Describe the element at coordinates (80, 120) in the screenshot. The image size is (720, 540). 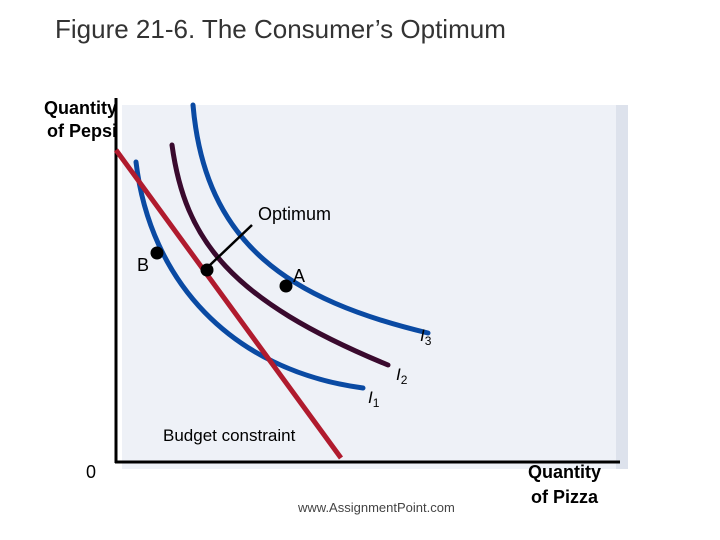
I see `y-axis-label: Quantity of Pepsi` at that location.